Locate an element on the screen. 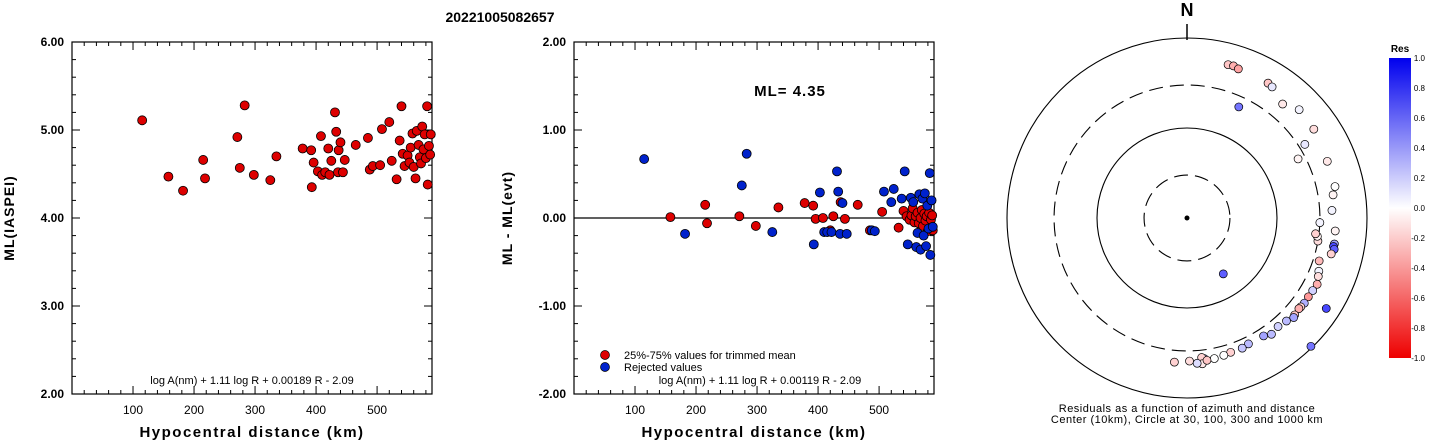 The width and height of the screenshot is (1437, 441). colorbar-tick-label: 1.0 is located at coordinates (1420, 58).